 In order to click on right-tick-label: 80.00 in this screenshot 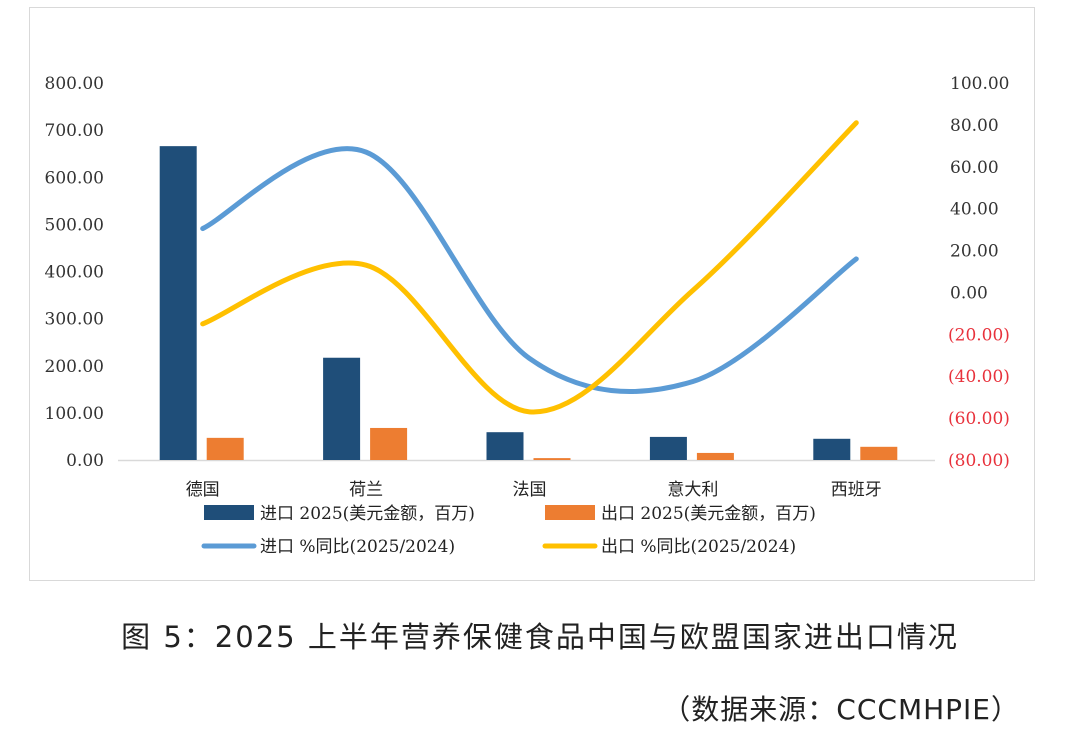, I will do `click(974, 126)`.